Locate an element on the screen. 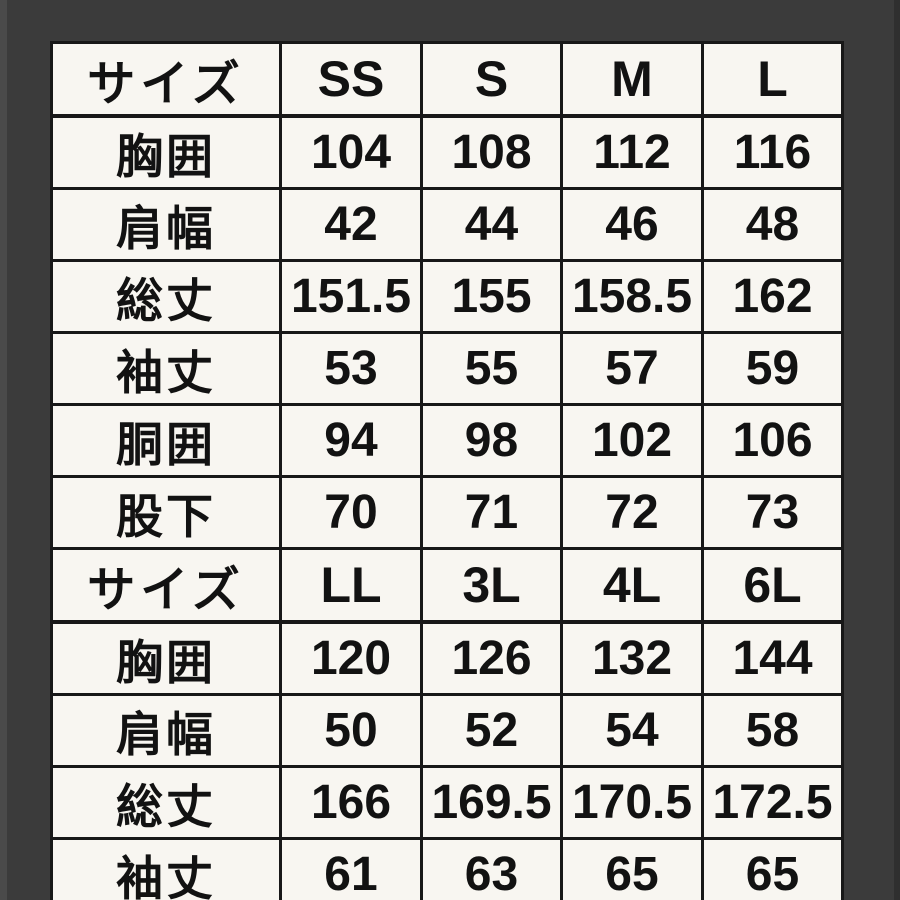 This screenshot has width=900, height=900. value-cell: 169.5 is located at coordinates (491, 802).